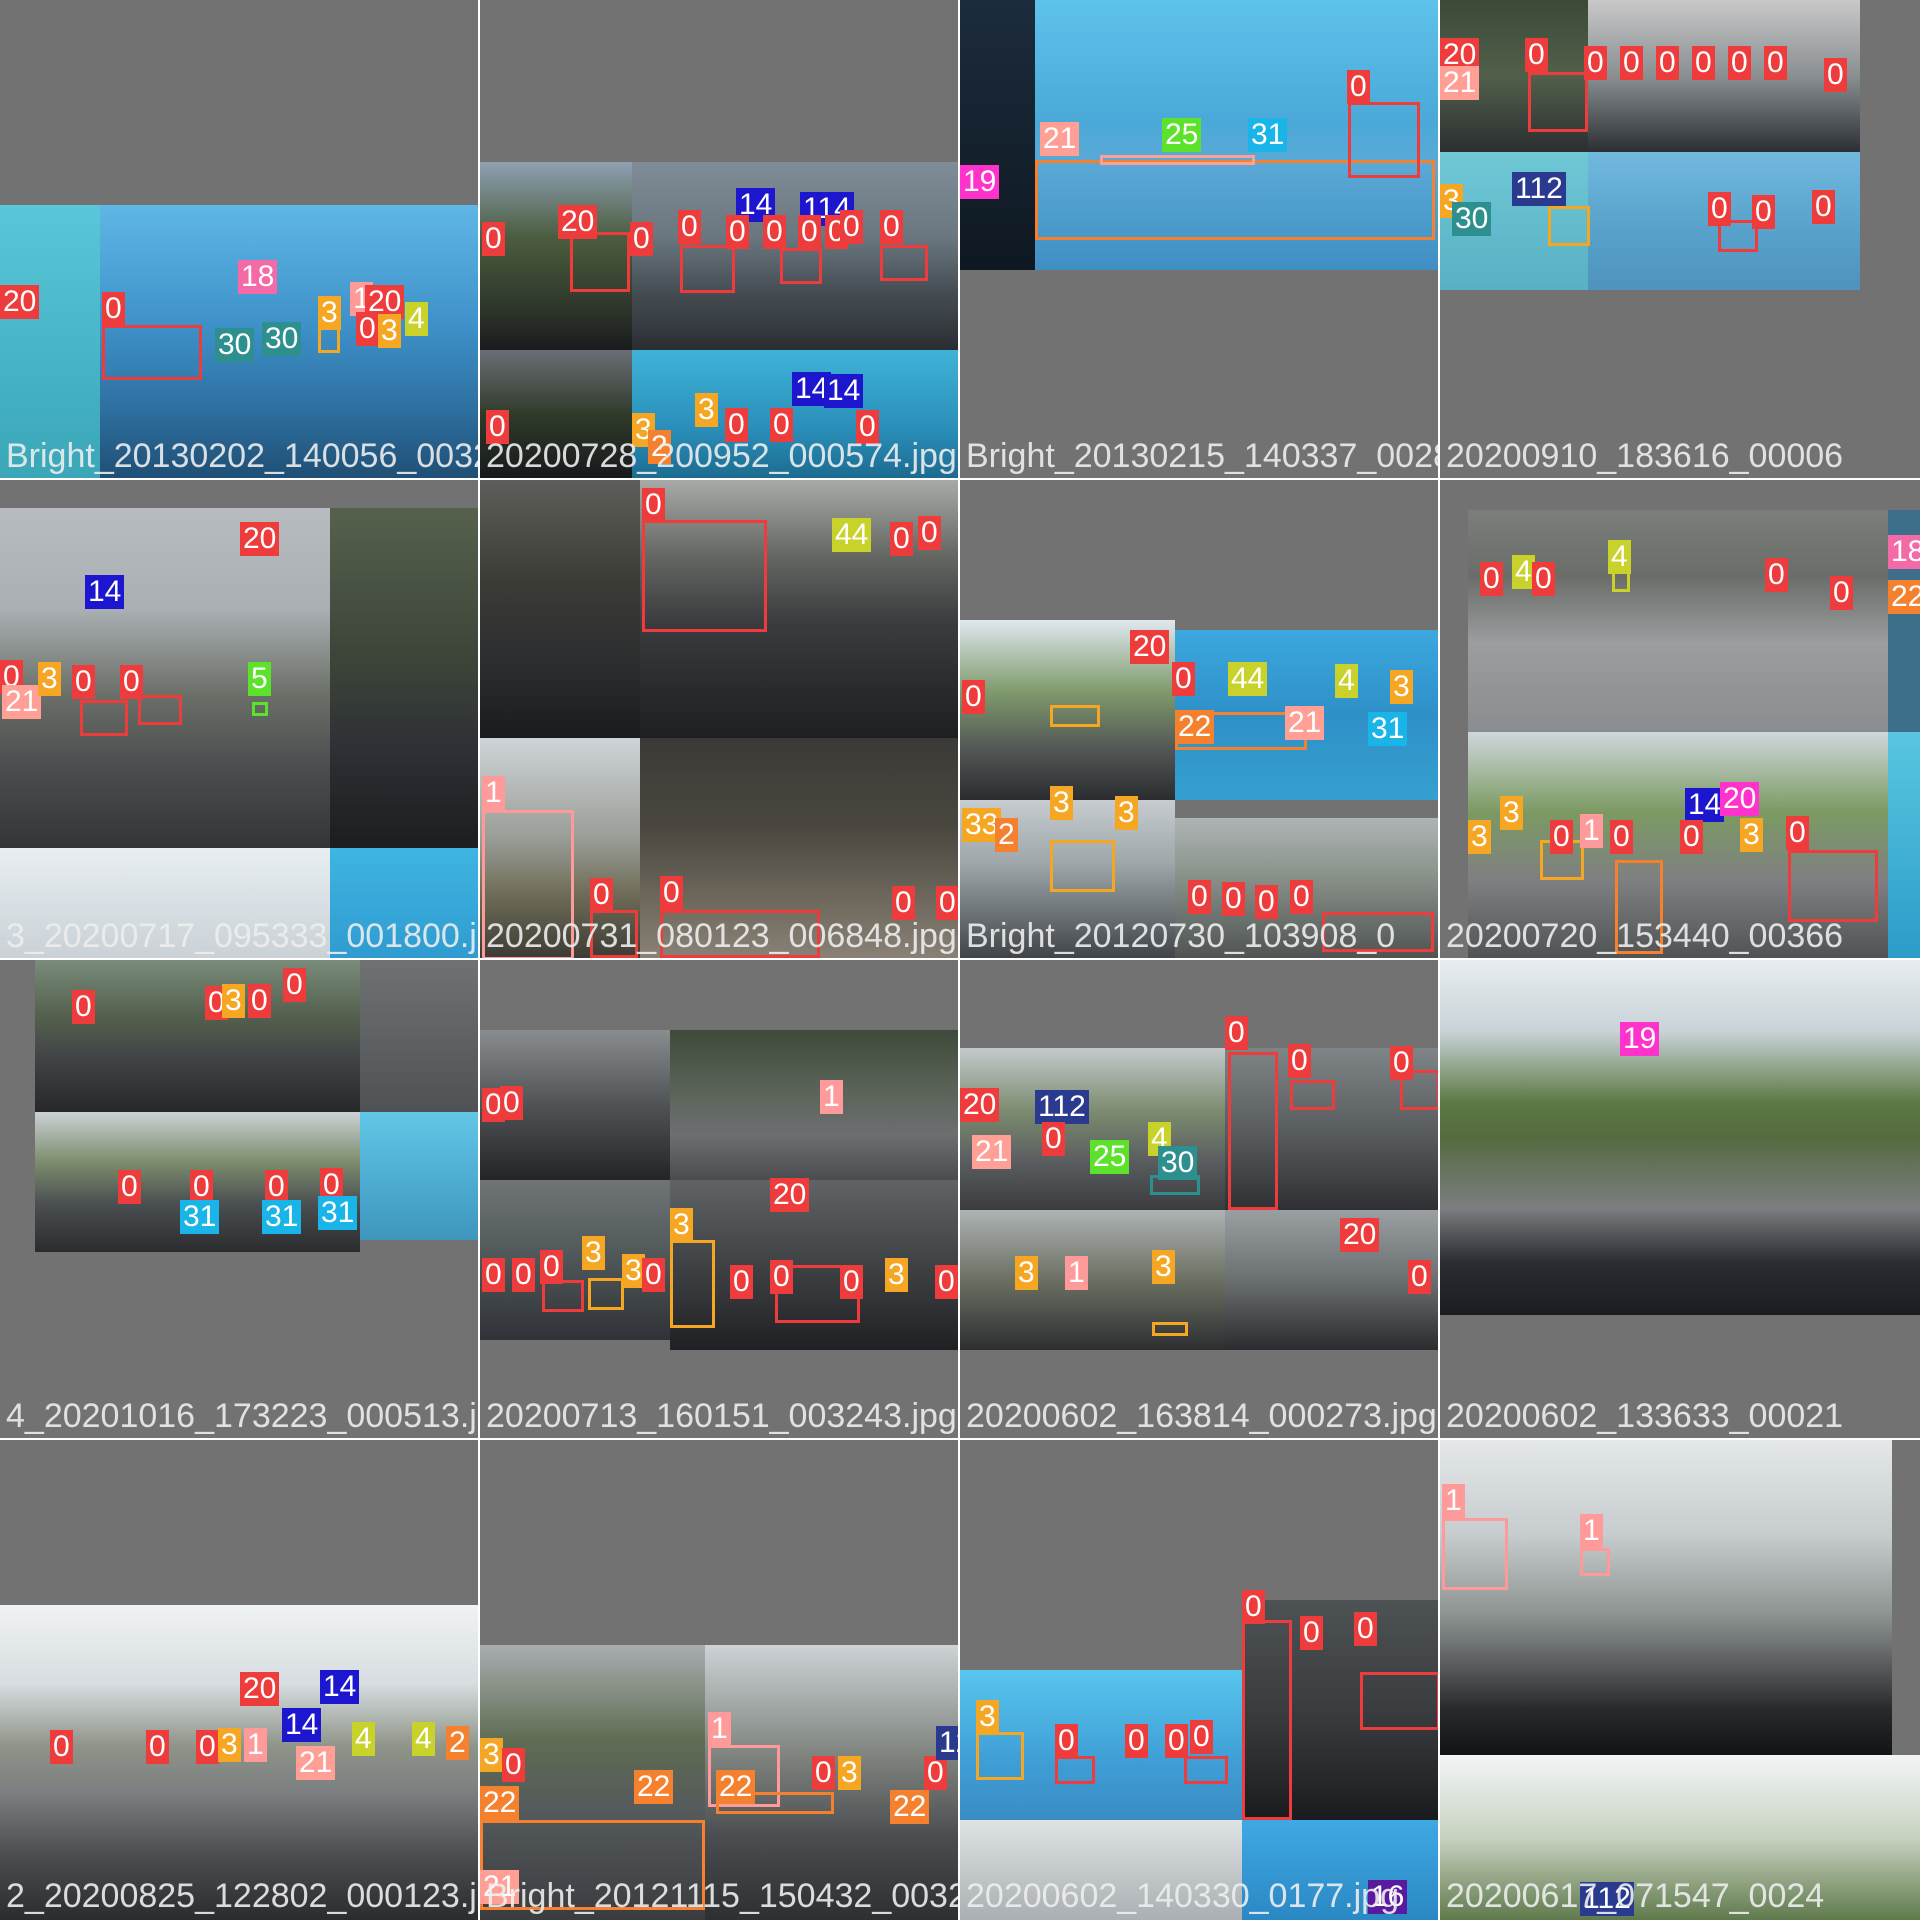 The image size is (1920, 1920). Describe the element at coordinates (723, 1896) in the screenshot. I see `filename-caption: Bright_20121115_150432_00322.jpg` at that location.